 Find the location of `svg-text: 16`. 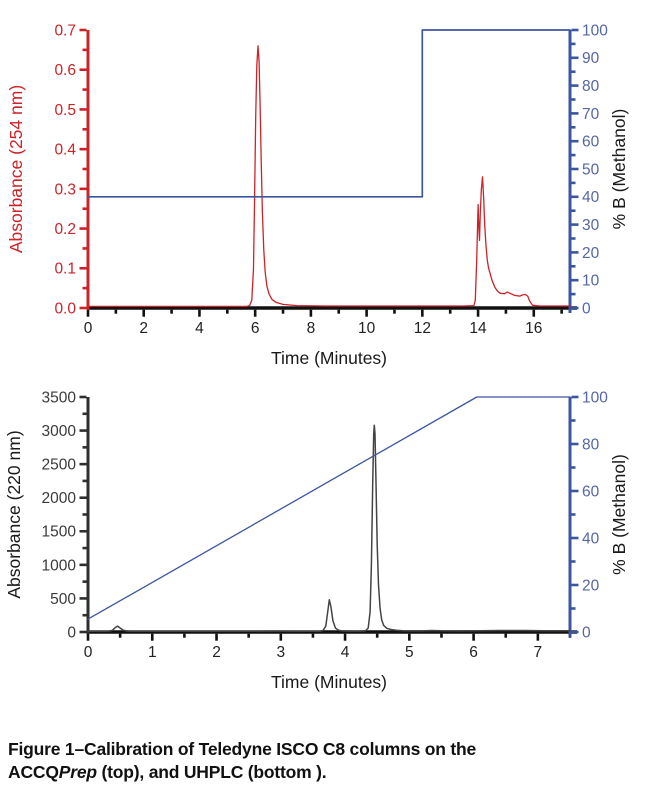

svg-text: 16 is located at coordinates (533, 328).